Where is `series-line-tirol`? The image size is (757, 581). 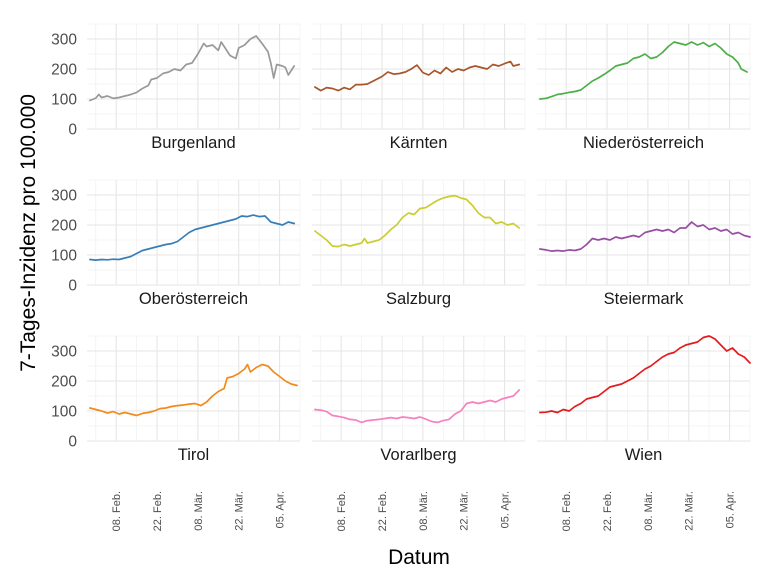 series-line-tirol is located at coordinates (193, 390).